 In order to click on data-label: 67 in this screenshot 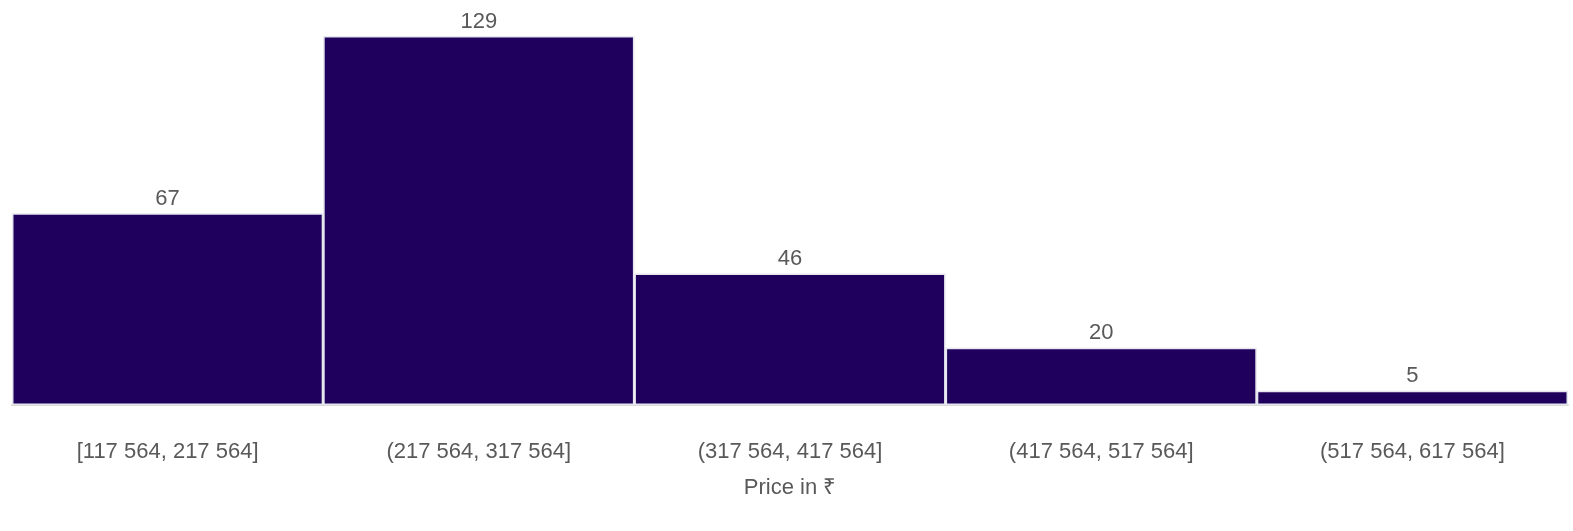, I will do `click(167, 197)`.